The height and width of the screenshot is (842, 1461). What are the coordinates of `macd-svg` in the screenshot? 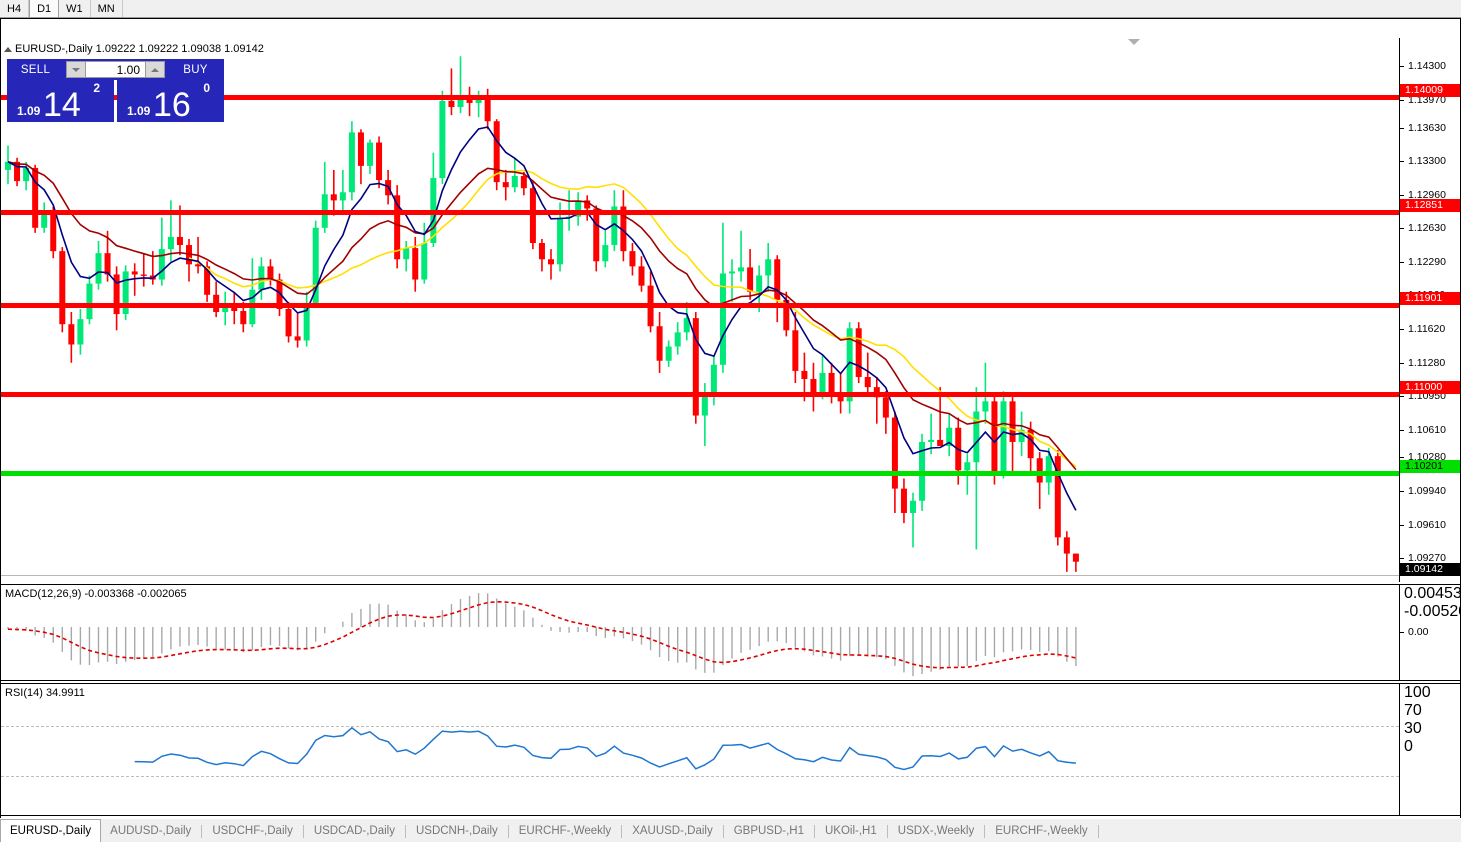 It's located at (542, 635).